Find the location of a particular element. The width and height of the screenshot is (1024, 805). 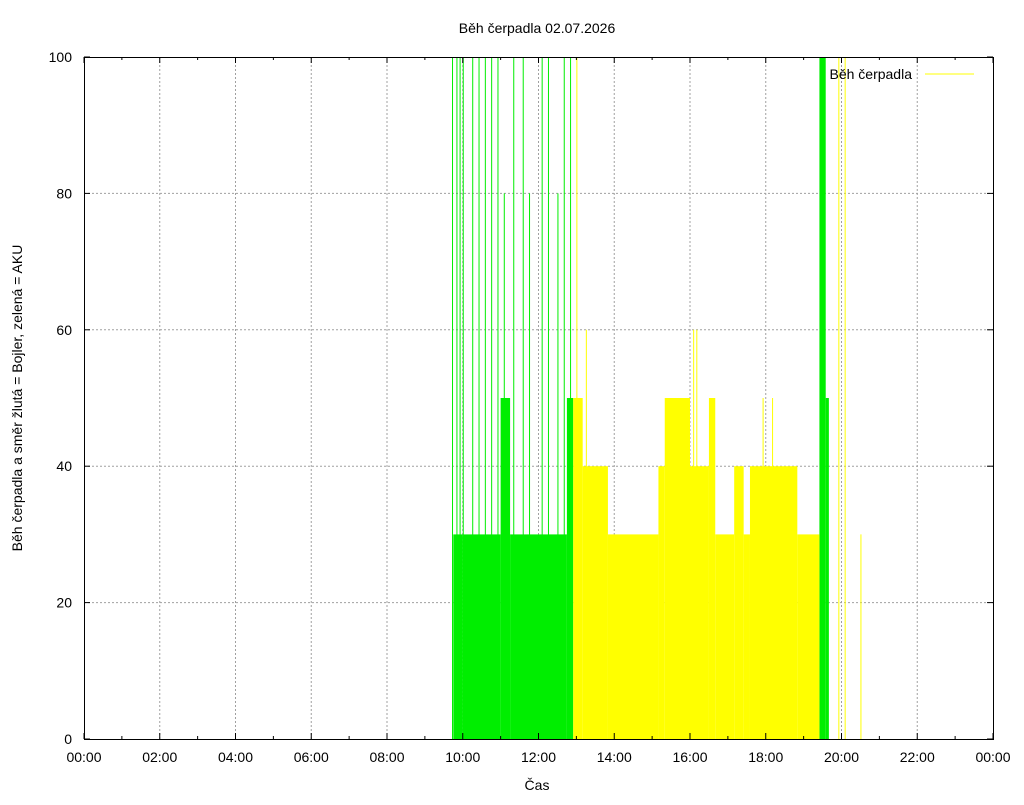

y-tick-label: 60 is located at coordinates (64, 330).